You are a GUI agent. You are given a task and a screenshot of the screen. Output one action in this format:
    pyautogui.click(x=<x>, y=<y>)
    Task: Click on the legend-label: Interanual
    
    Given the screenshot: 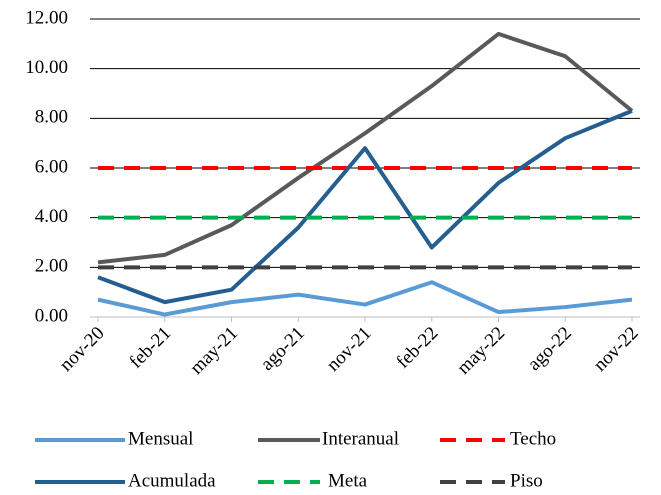 What is the action you would take?
    pyautogui.click(x=360, y=438)
    